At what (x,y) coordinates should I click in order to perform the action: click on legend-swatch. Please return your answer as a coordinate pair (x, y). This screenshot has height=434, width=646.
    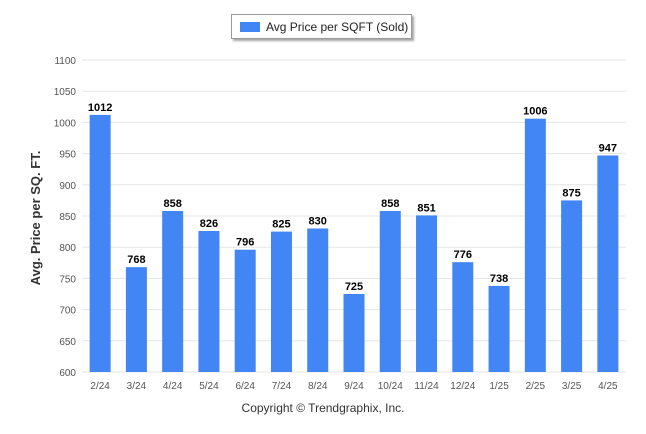
    Looking at the image, I should click on (250, 27).